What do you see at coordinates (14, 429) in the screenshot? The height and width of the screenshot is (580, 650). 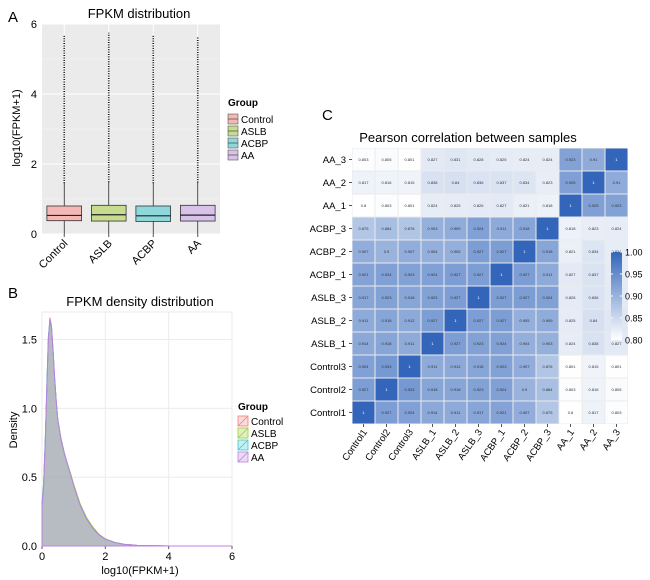 I see `panel-b-ylabel: Density` at bounding box center [14, 429].